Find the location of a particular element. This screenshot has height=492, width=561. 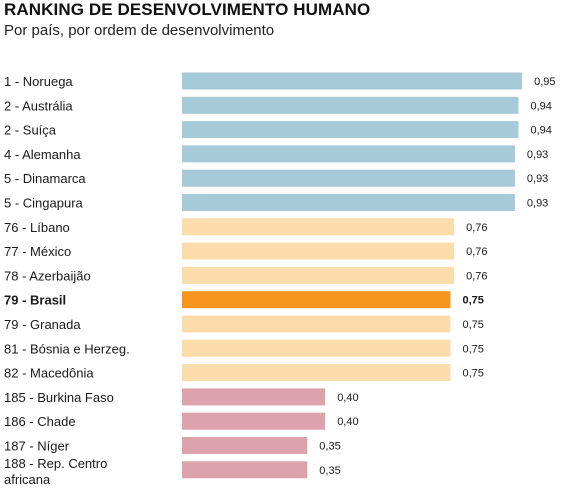

value-label-6: 0,93 is located at coordinates (537, 204).